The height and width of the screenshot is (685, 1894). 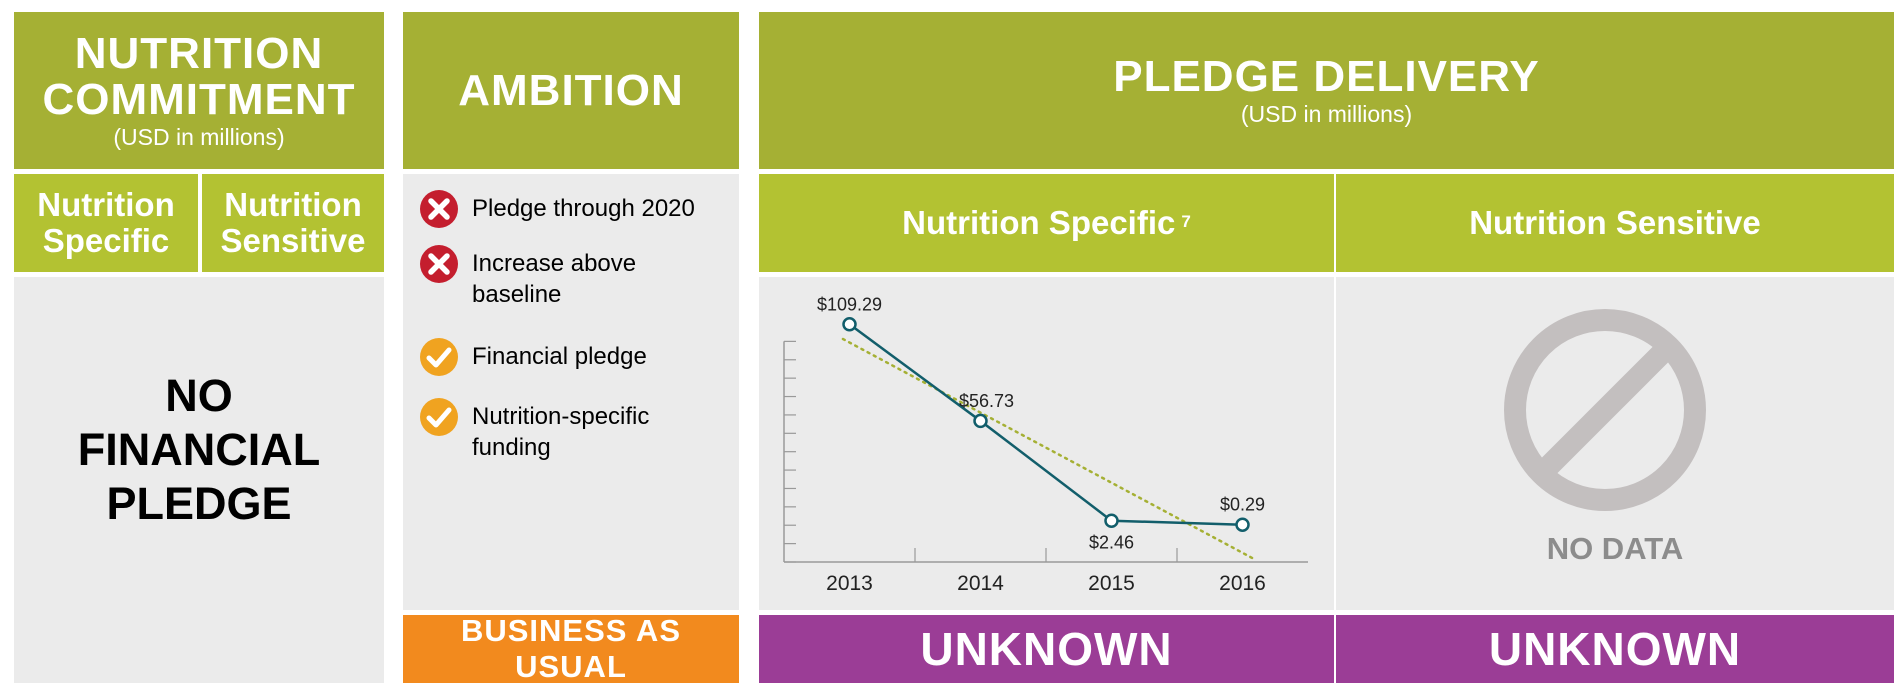 I want to click on commitment-col: Nutrition Specific, so click(x=106, y=223).